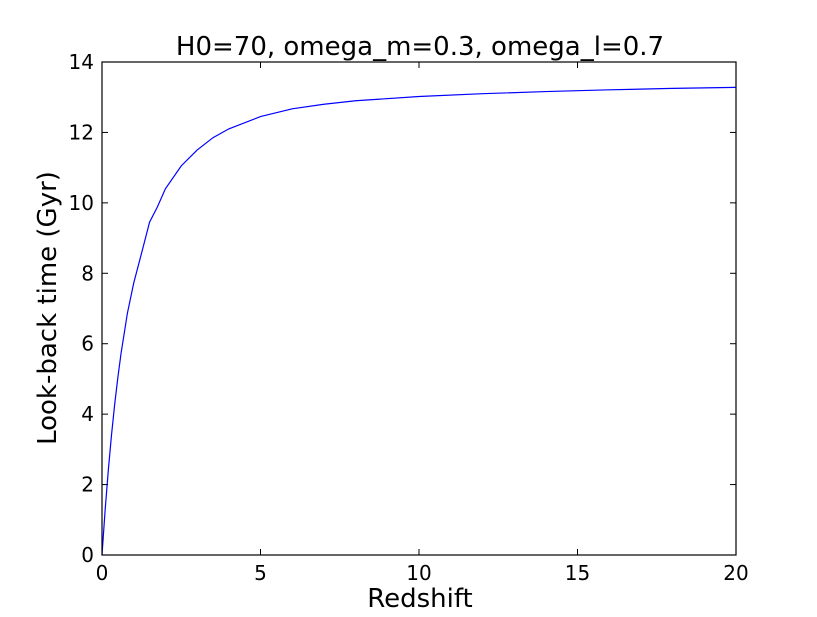 The width and height of the screenshot is (817, 617). What do you see at coordinates (81, 62) in the screenshot?
I see `y-tick-label: 14` at bounding box center [81, 62].